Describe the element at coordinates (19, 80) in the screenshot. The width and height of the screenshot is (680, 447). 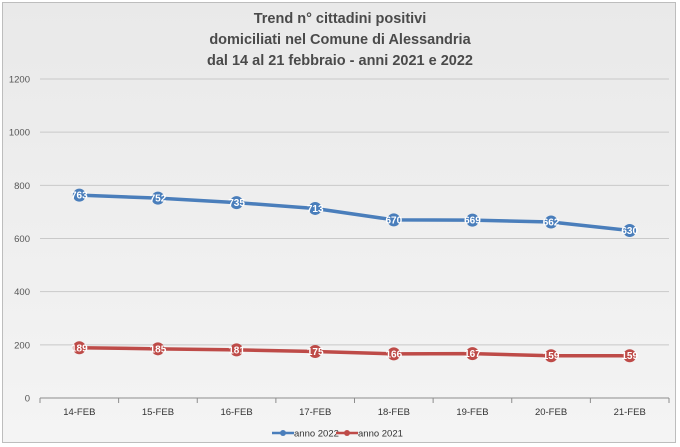
I see `y-tick-label: 1200` at that location.